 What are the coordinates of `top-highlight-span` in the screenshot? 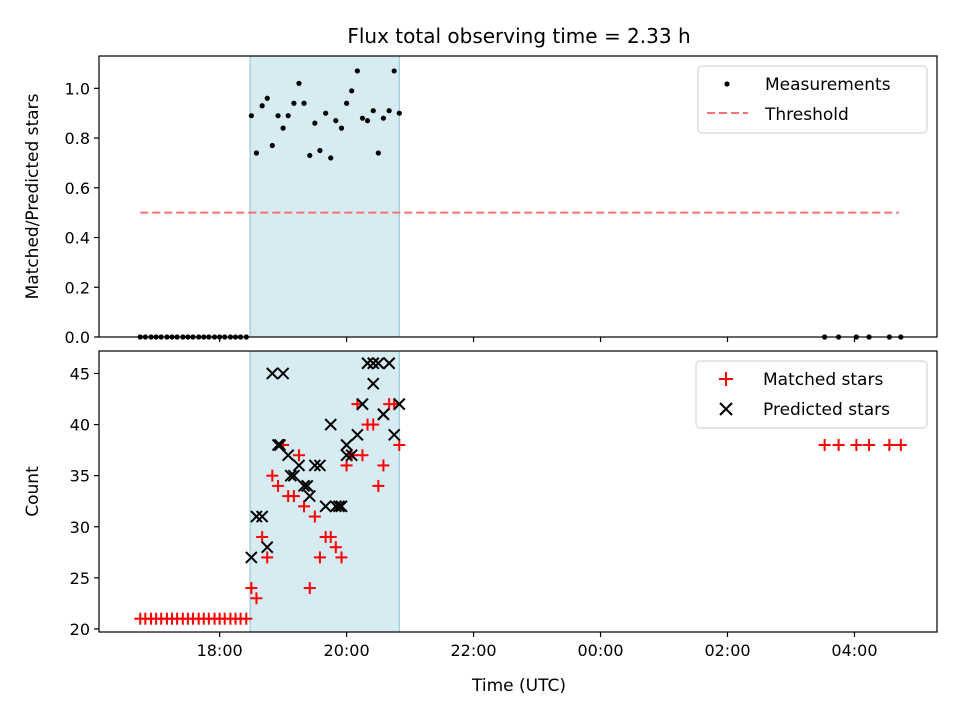 It's located at (324, 196).